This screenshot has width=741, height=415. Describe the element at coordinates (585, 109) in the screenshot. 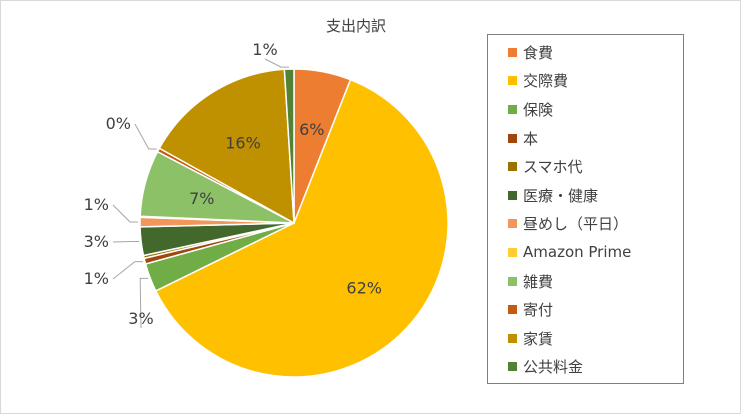

I see `legend-item: 保険` at that location.